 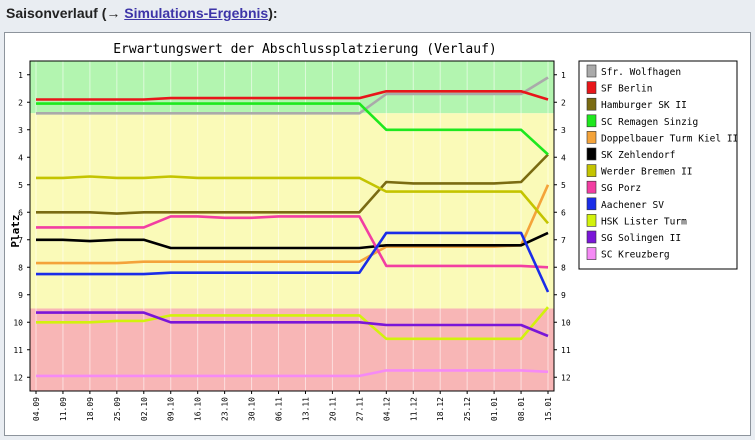 What do you see at coordinates (171, 409) in the screenshot?
I see `x-tick-label-5: 09.10` at bounding box center [171, 409].